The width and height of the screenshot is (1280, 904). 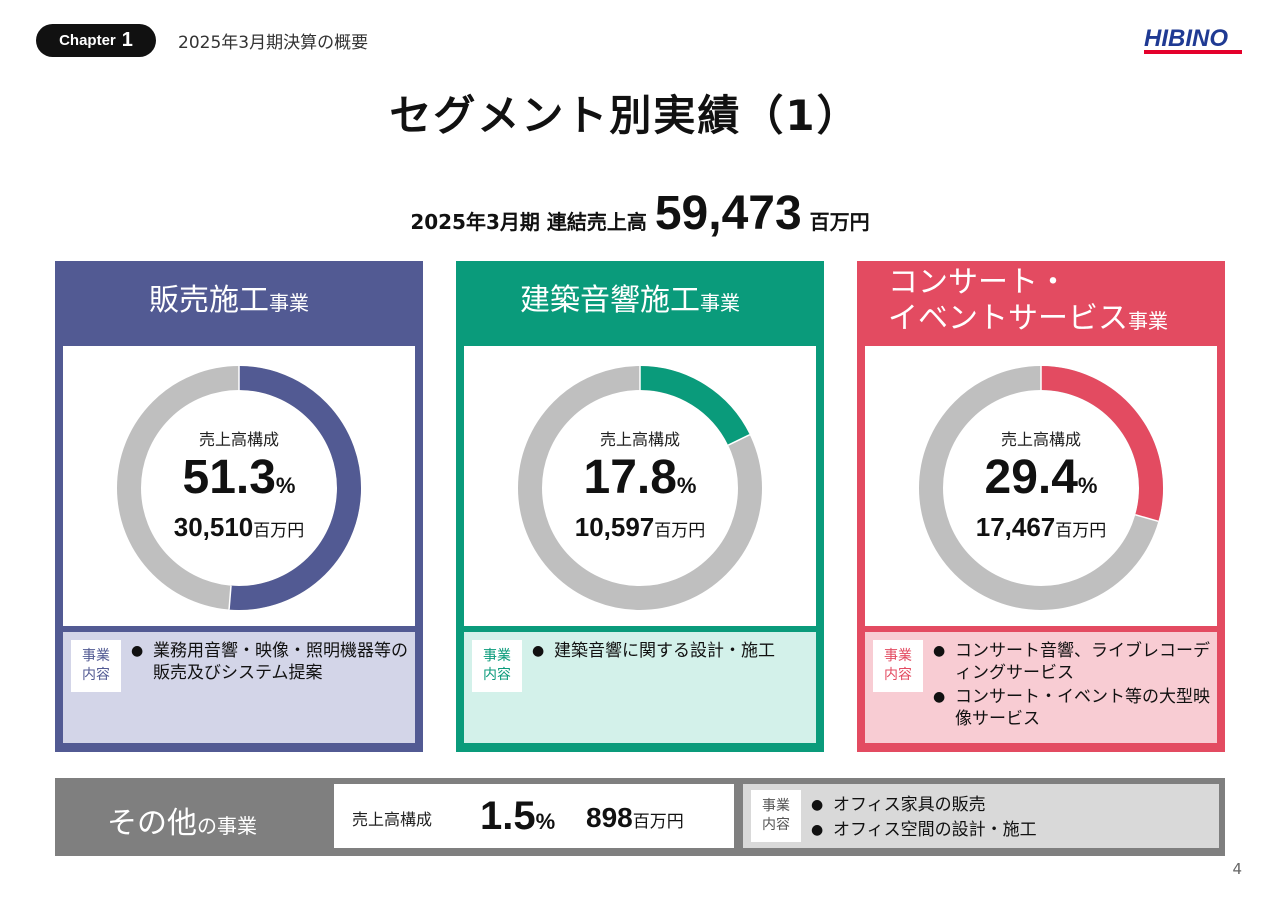 I want to click on center-percent: 17.8%, so click(x=640, y=477).